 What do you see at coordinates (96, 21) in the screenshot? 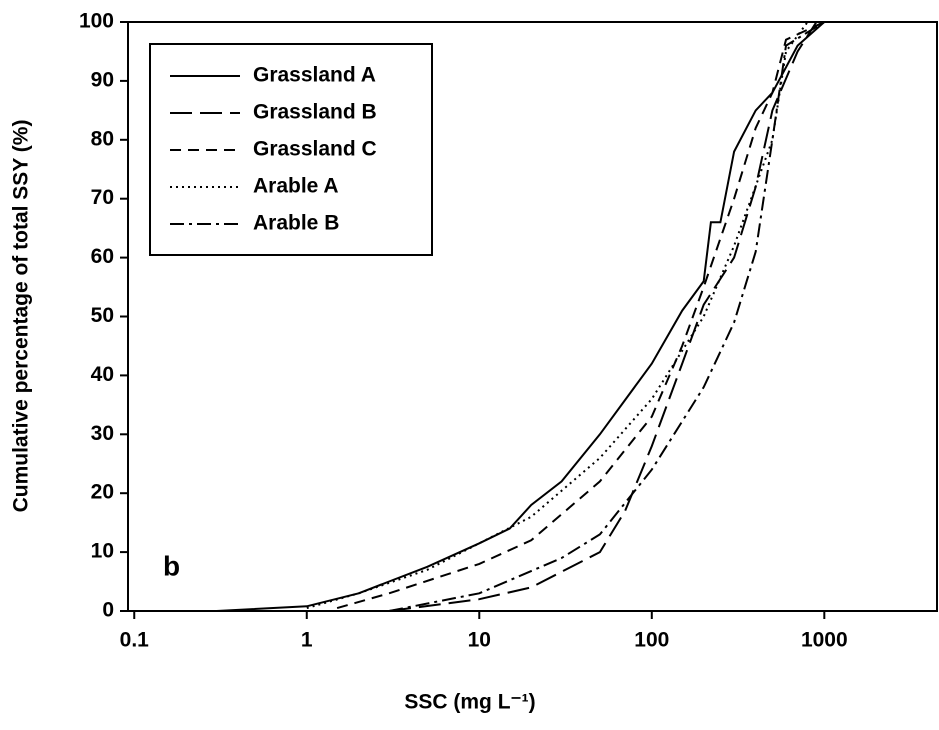
I see `y-tick-label: 100` at bounding box center [96, 21].